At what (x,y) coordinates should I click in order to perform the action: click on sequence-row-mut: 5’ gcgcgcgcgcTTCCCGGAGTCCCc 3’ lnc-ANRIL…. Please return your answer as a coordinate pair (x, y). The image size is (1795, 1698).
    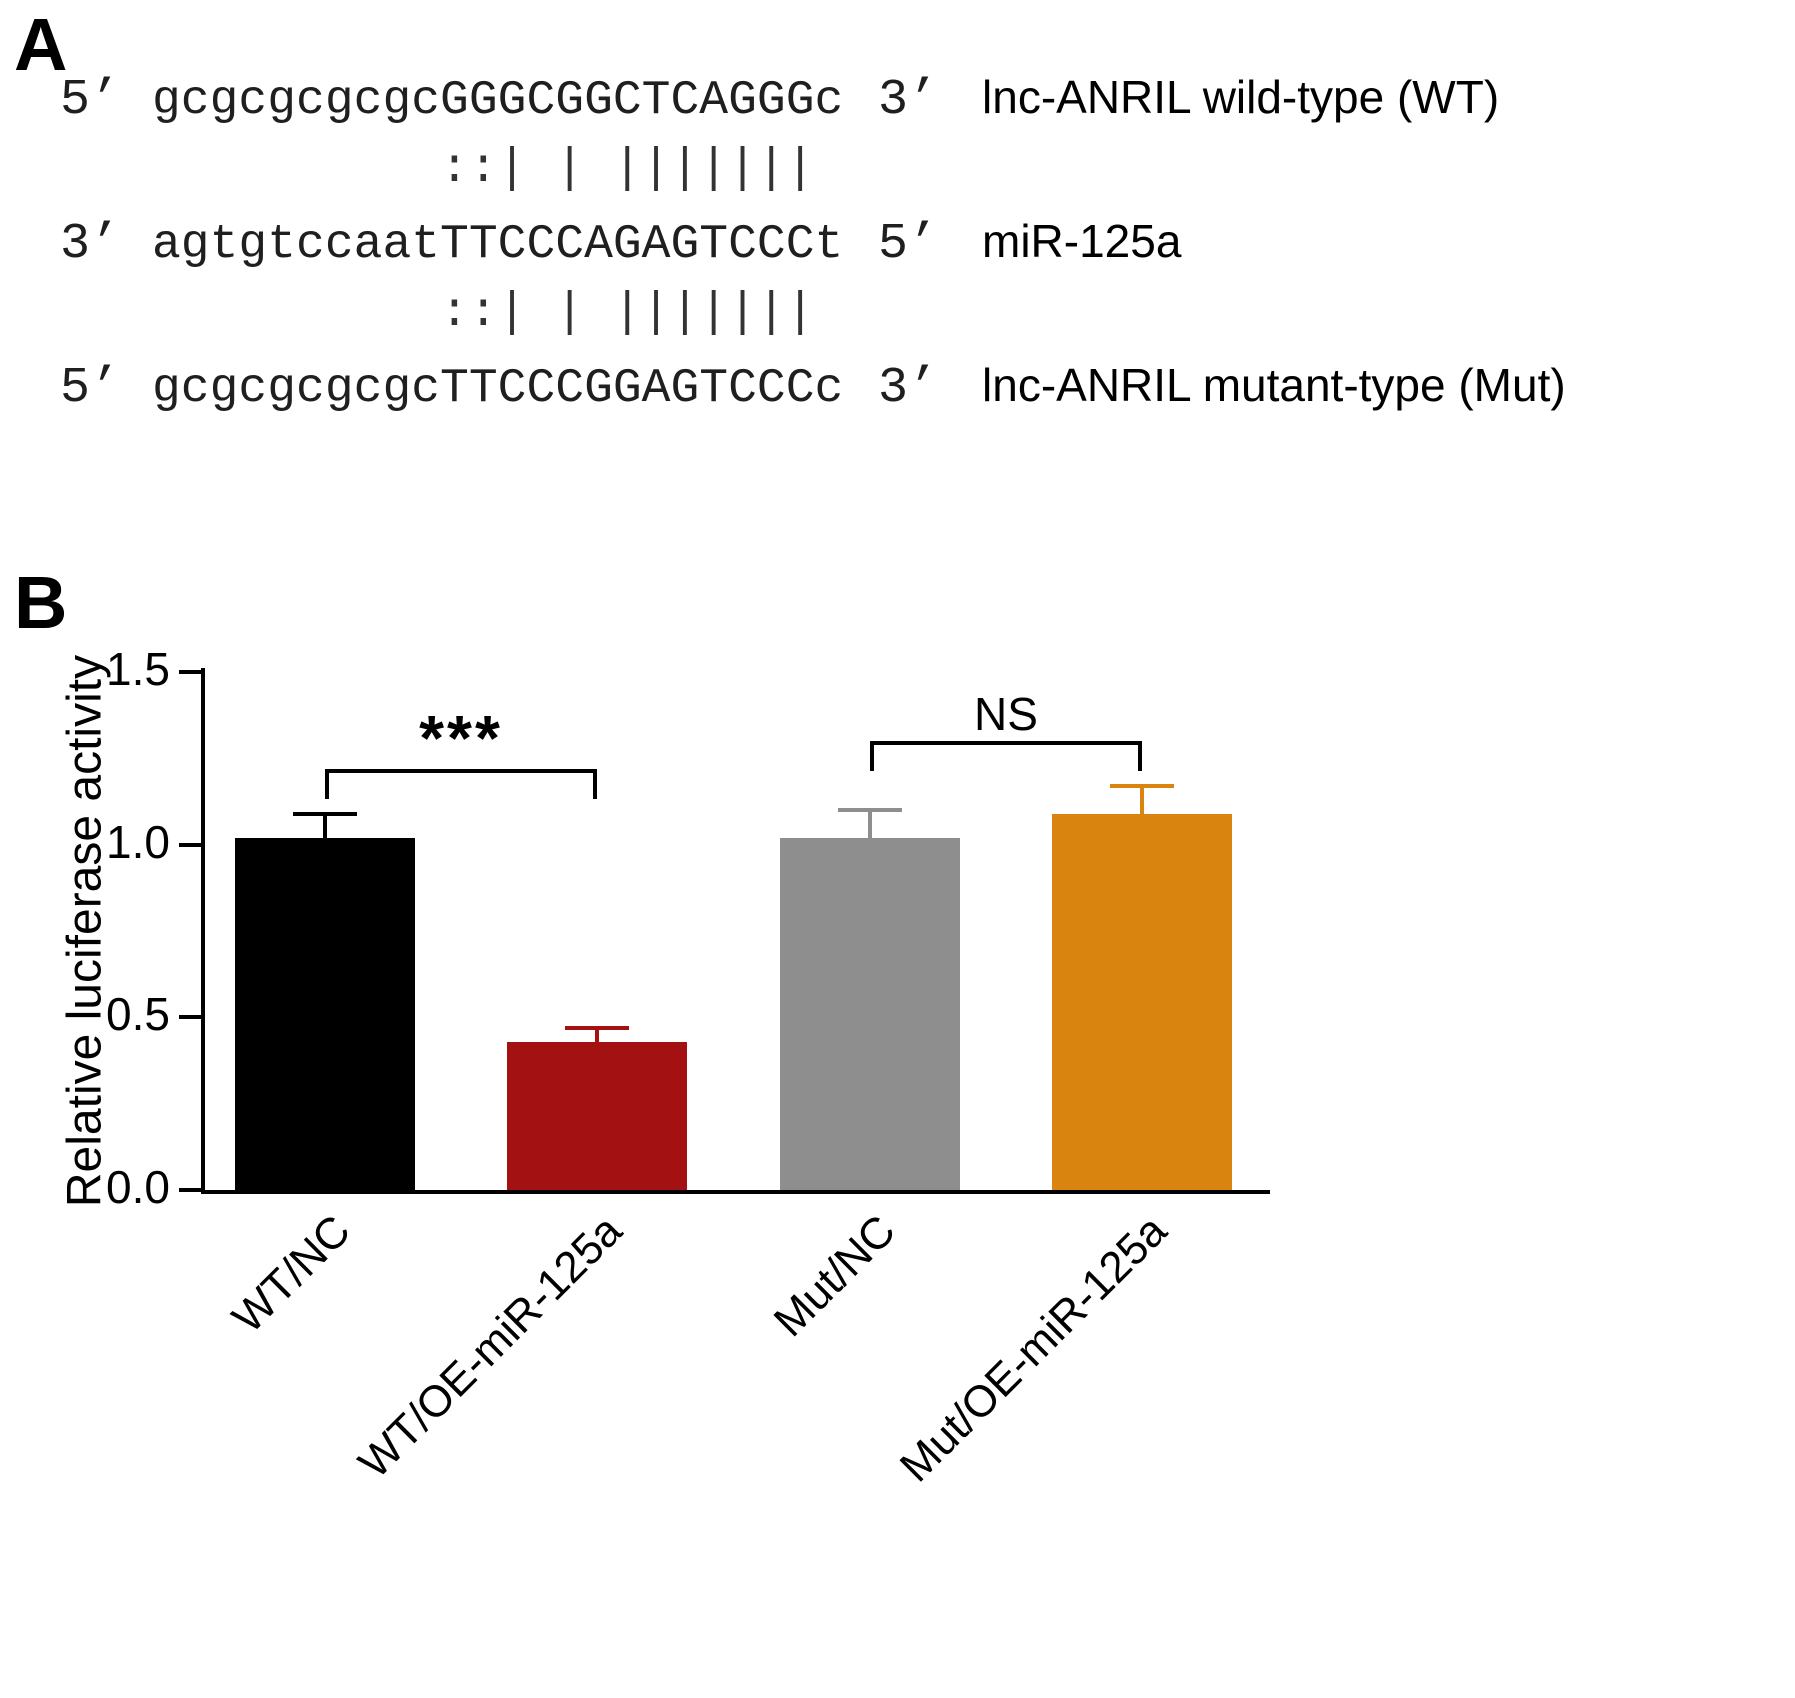
    Looking at the image, I should click on (813, 394).